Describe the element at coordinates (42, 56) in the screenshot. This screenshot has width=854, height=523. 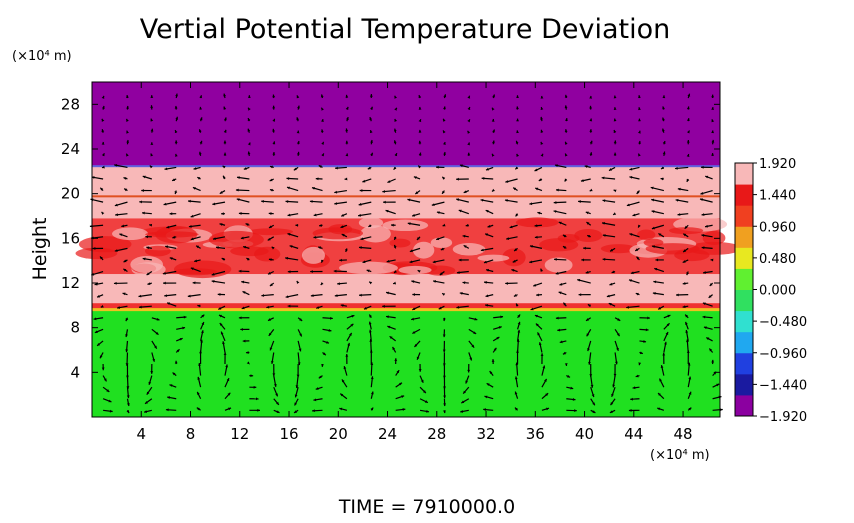
I see `y-unit-label: (×10⁴ m)` at that location.